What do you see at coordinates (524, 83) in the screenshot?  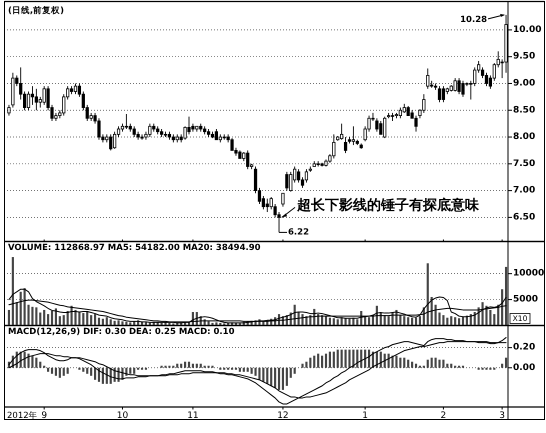 I see `y-tick-label: 9.00` at bounding box center [524, 83].